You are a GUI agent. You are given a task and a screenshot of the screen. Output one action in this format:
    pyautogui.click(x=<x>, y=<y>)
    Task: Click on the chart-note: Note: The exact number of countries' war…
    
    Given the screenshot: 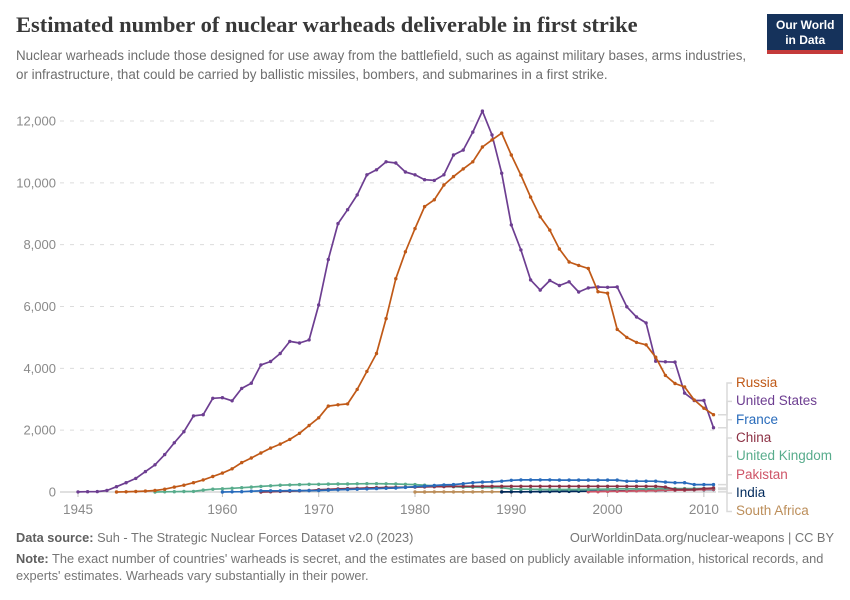 What is the action you would take?
    pyautogui.click(x=422, y=567)
    